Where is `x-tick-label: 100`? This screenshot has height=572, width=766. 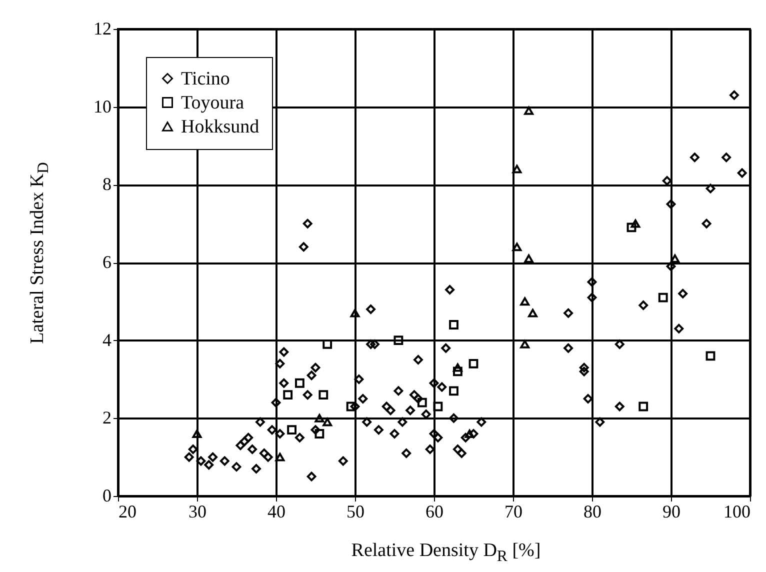 x-tick-label: 100 is located at coordinates (737, 512).